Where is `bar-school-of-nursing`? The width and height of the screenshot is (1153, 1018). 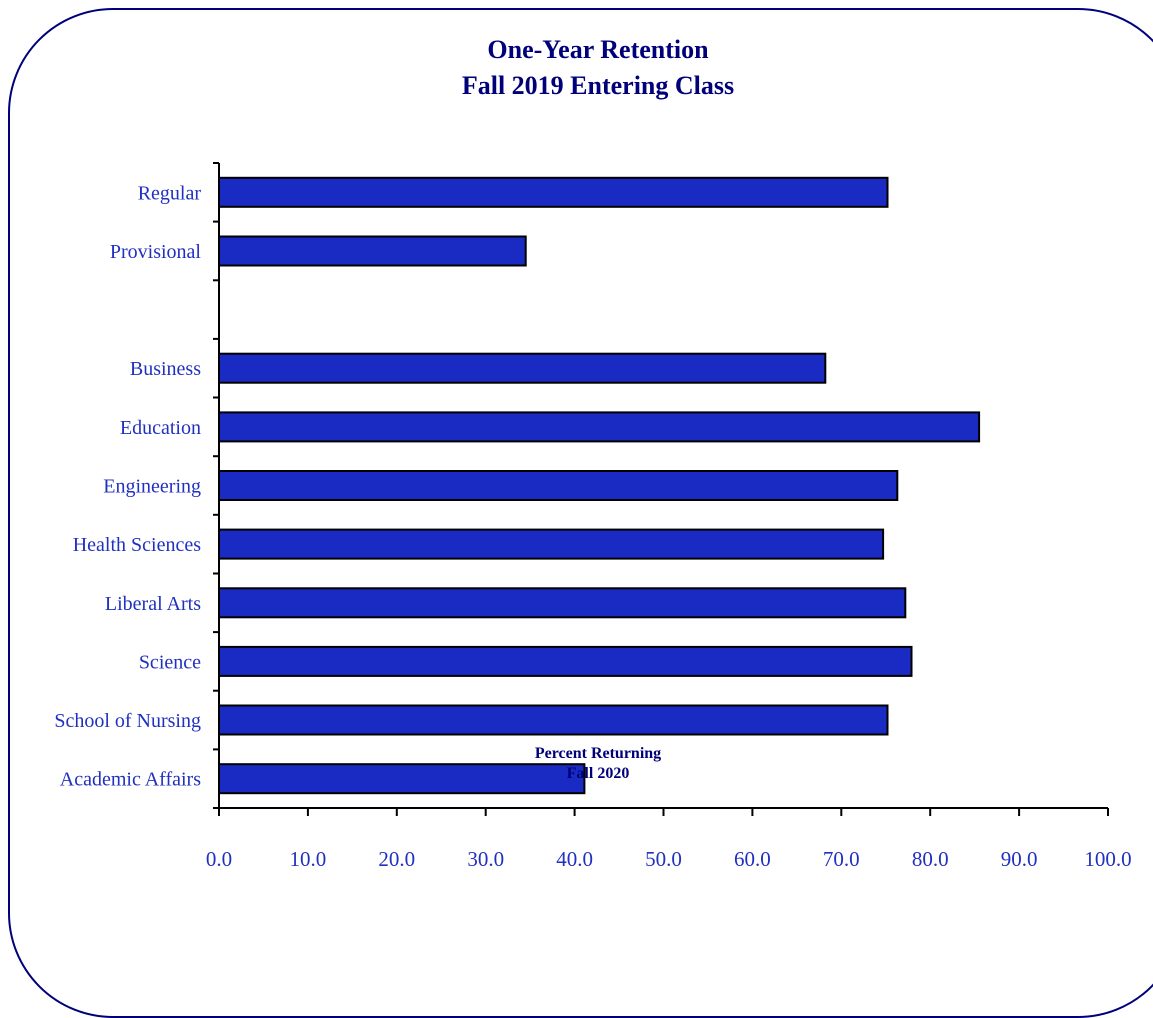
bar-school-of-nursing is located at coordinates (553, 720).